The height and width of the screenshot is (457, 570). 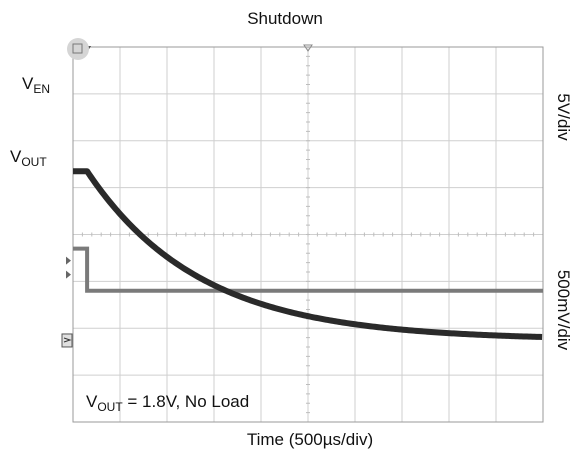 I want to click on trigger-position-marker, so click(x=308, y=48).